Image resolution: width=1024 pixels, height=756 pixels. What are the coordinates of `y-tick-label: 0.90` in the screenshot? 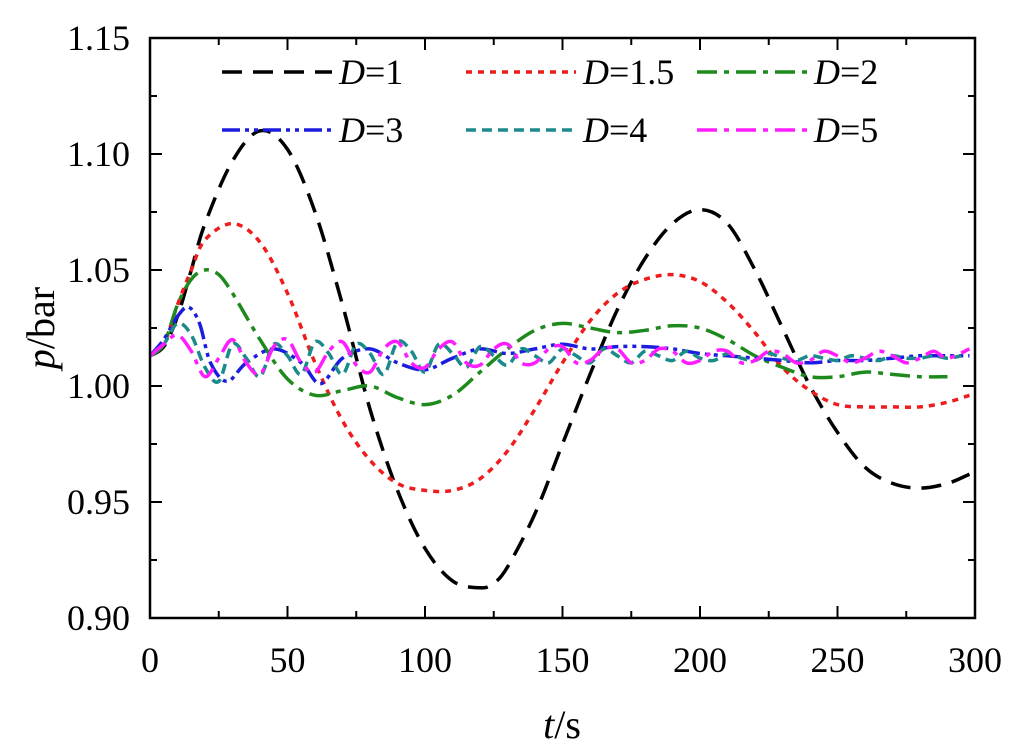 It's located at (98, 618).